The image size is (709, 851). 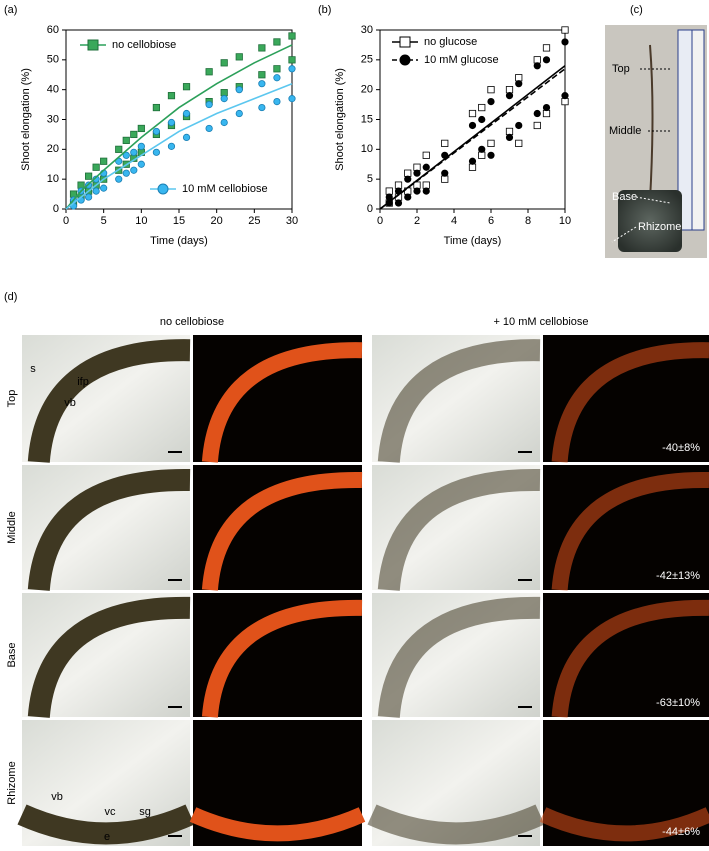 I want to click on x-tick-label: 0, so click(x=380, y=221).